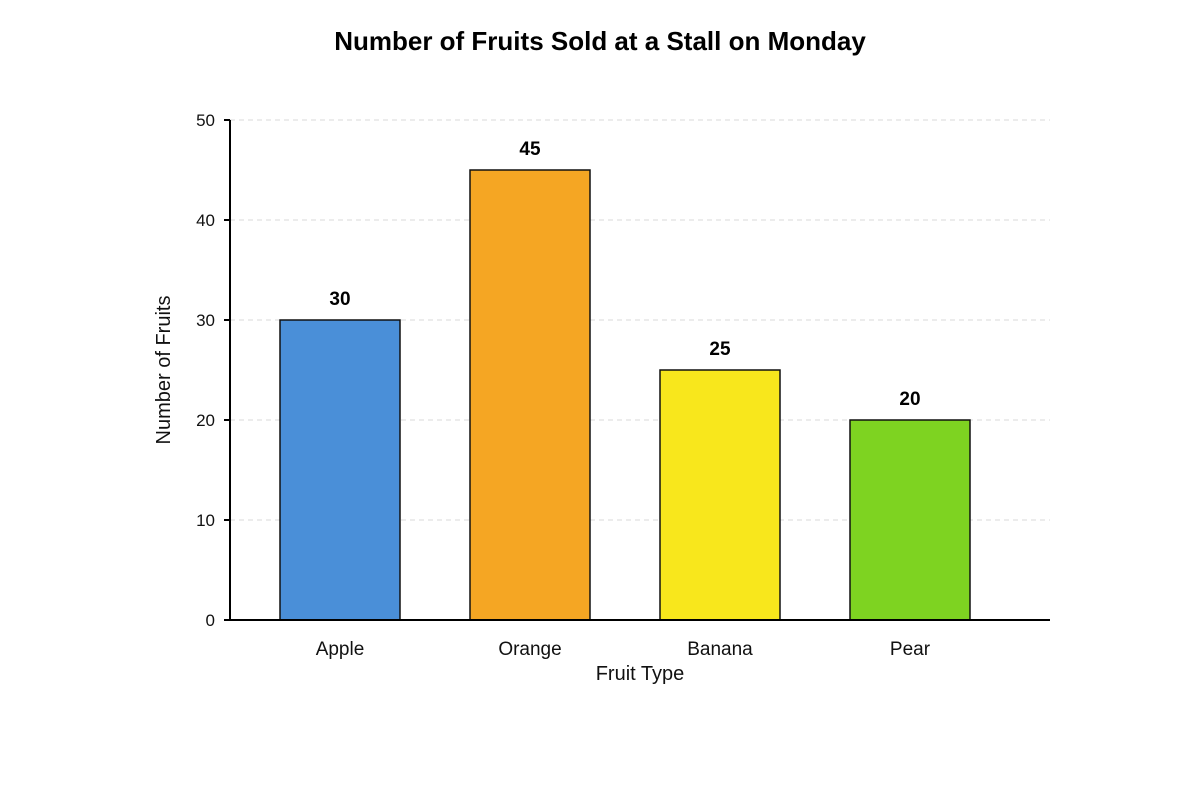 The image size is (1200, 800). I want to click on category-label-banana: Banana, so click(720, 649).